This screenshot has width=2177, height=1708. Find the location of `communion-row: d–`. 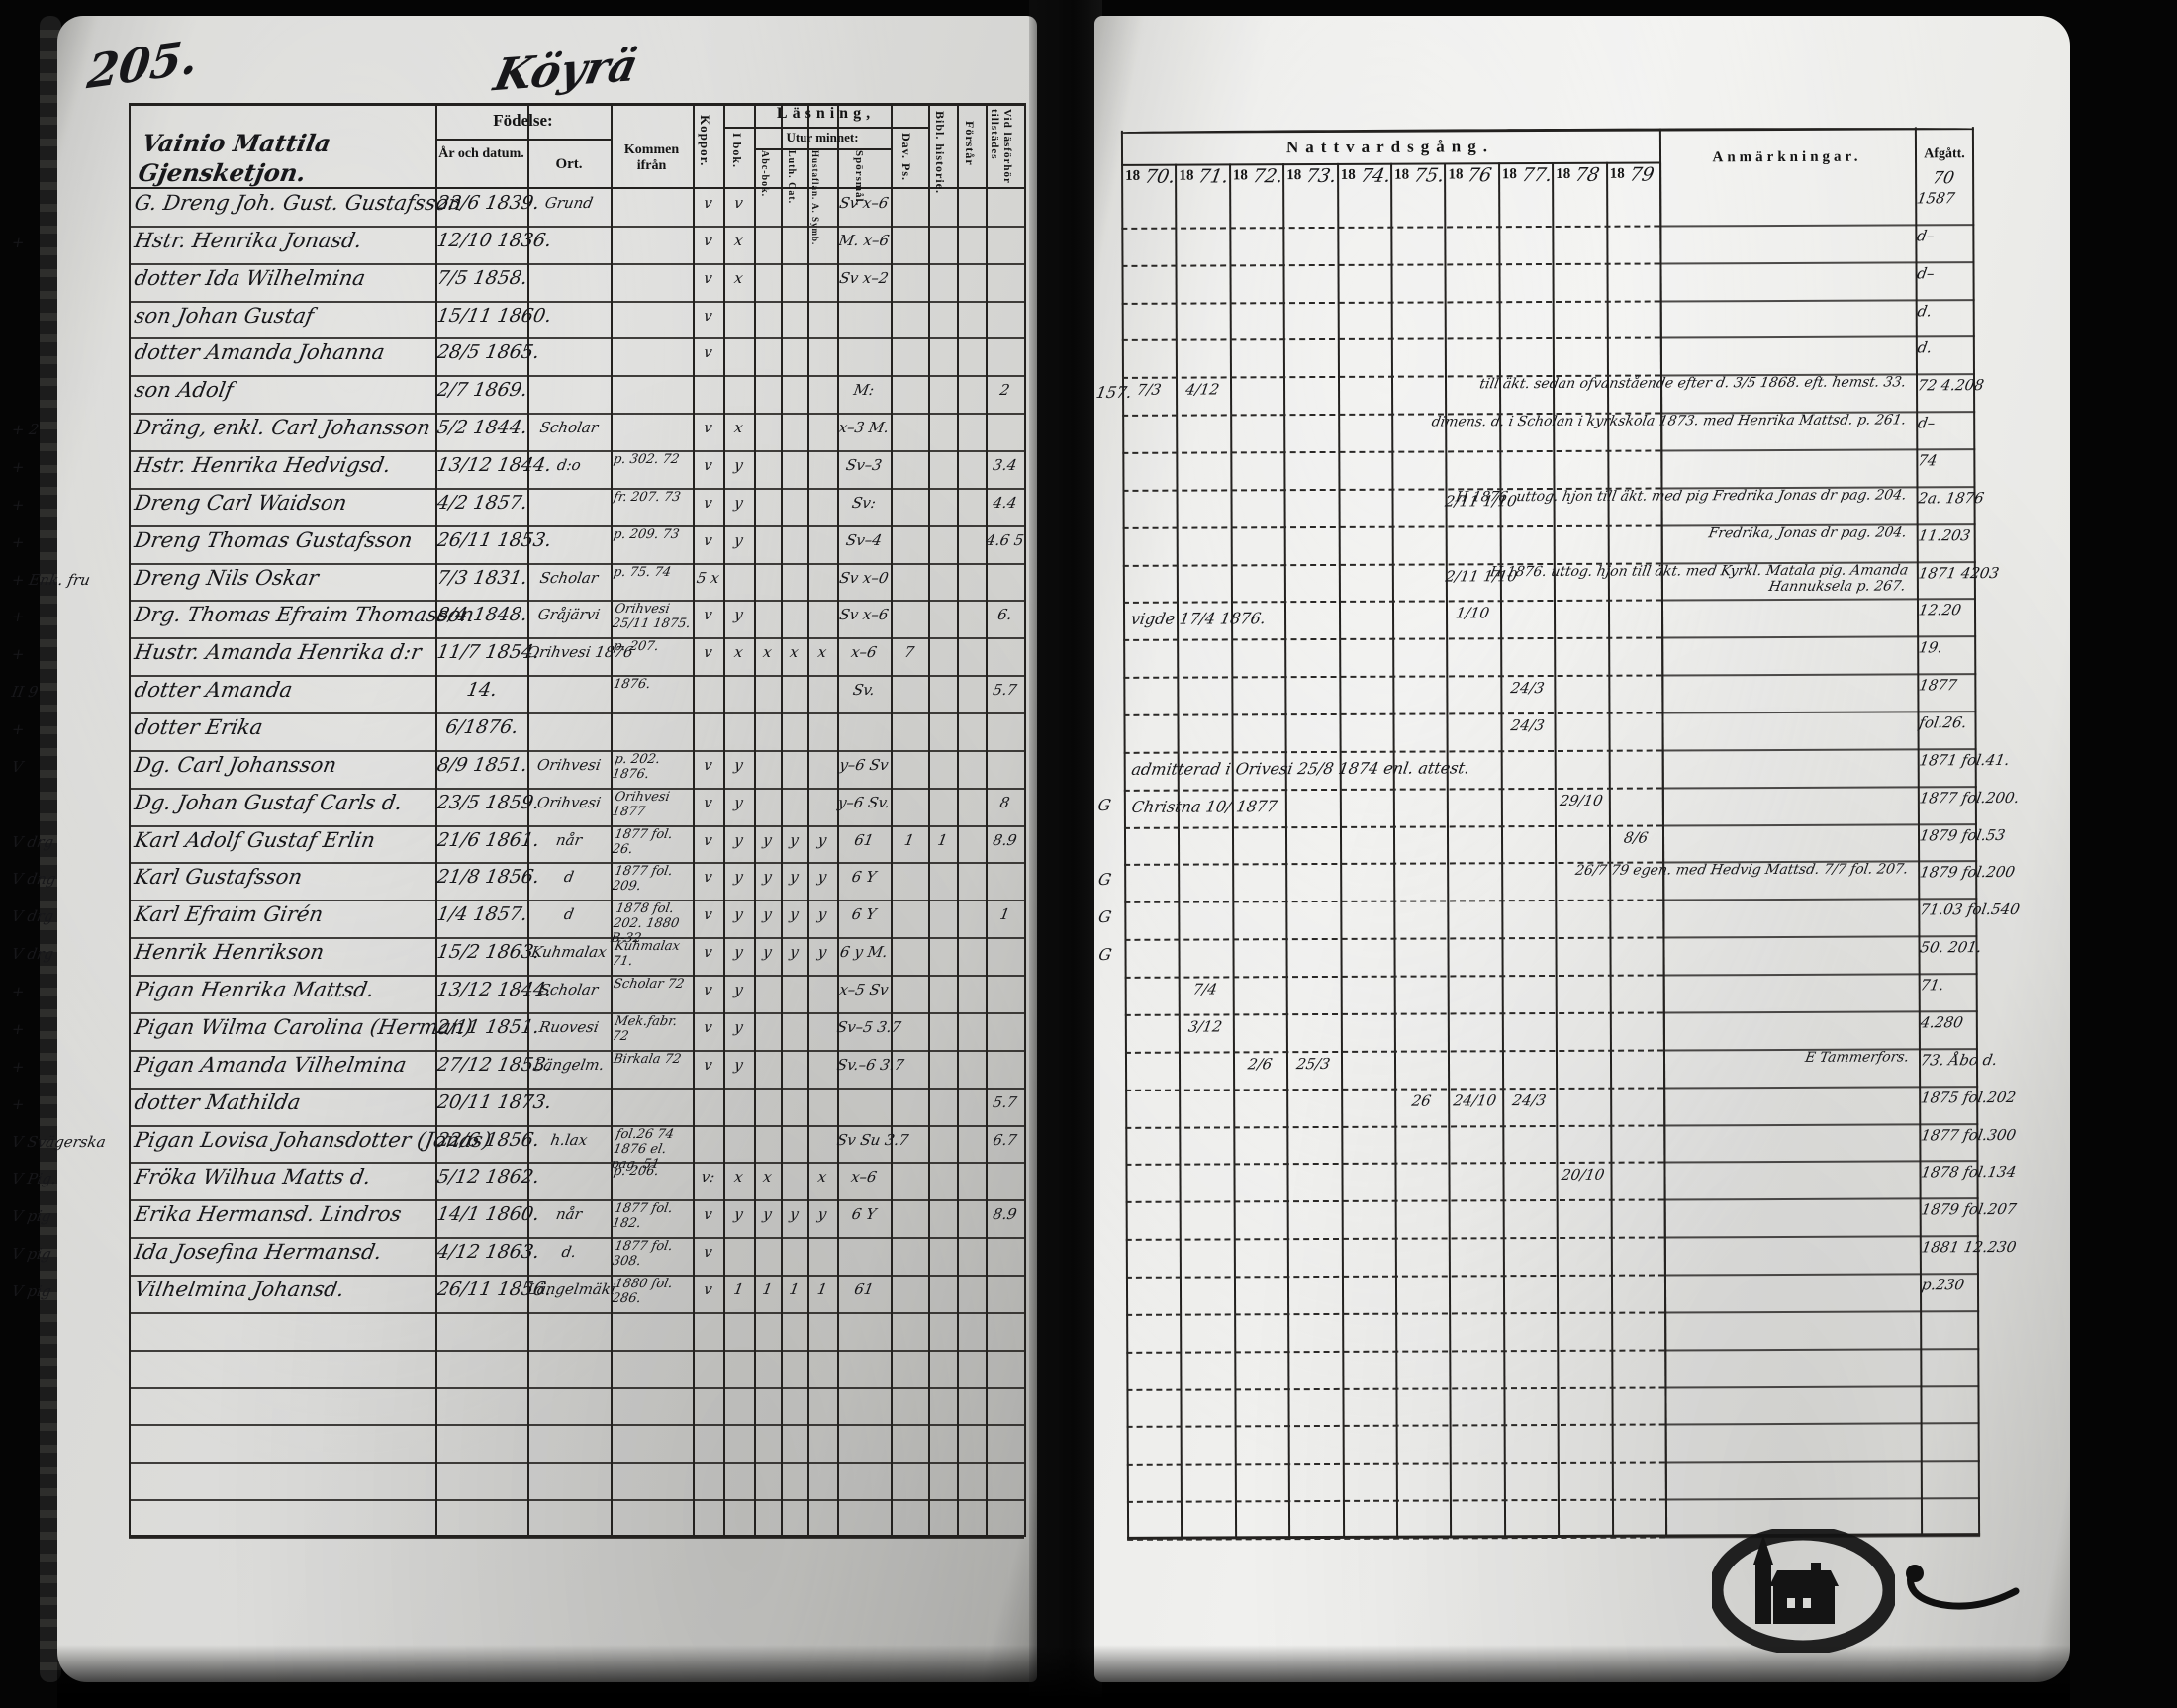

communion-row: d– is located at coordinates (1547, 244).